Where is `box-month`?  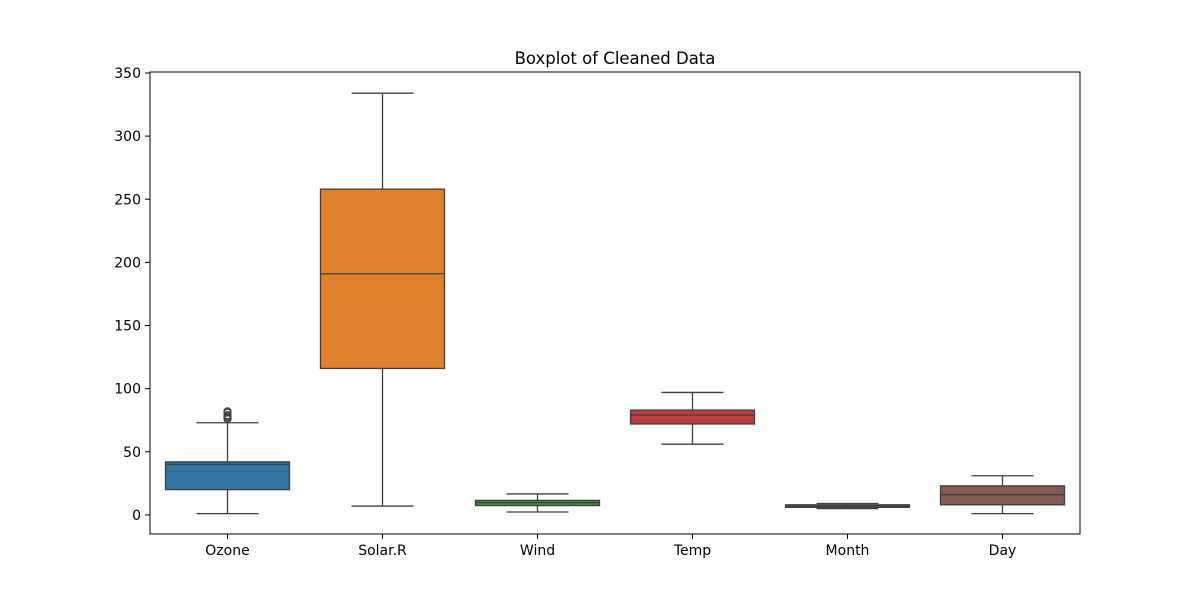
box-month is located at coordinates (847, 506).